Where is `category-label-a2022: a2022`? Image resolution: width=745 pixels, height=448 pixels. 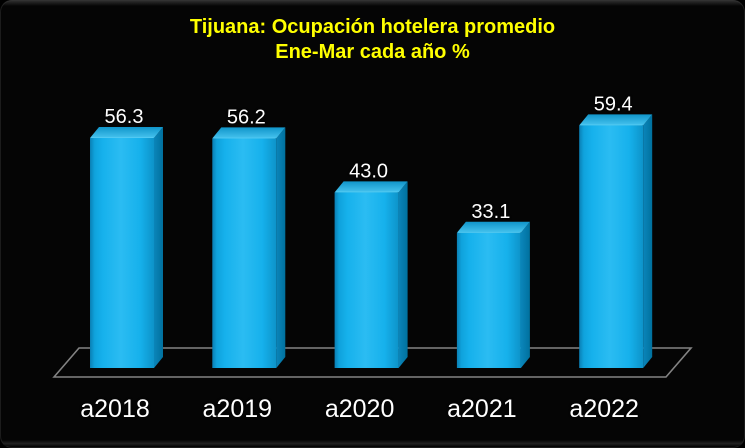
category-label-a2022: a2022 is located at coordinates (604, 409).